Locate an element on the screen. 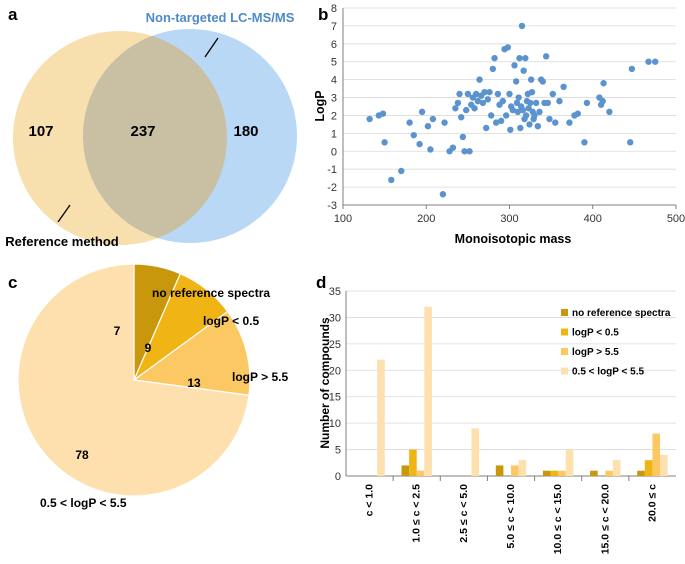 This screenshot has width=685, height=564. pie-label-mid-range: 0.5 < logP < 5.5 is located at coordinates (83, 503).